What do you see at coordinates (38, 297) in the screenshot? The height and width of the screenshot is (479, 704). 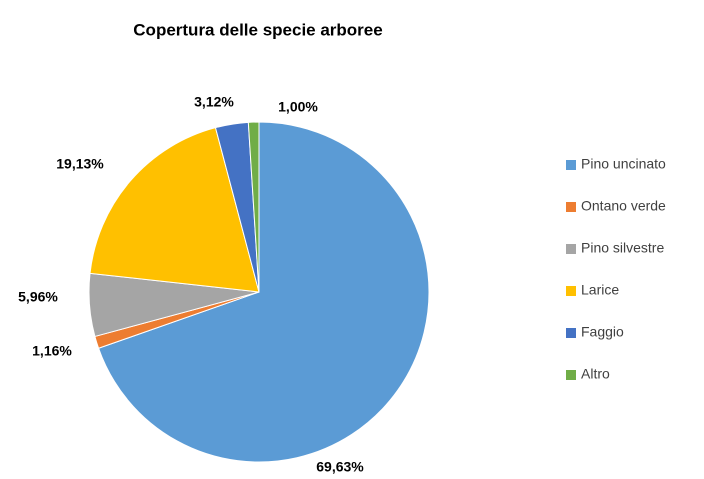 I see `data-label: 5,96%` at bounding box center [38, 297].